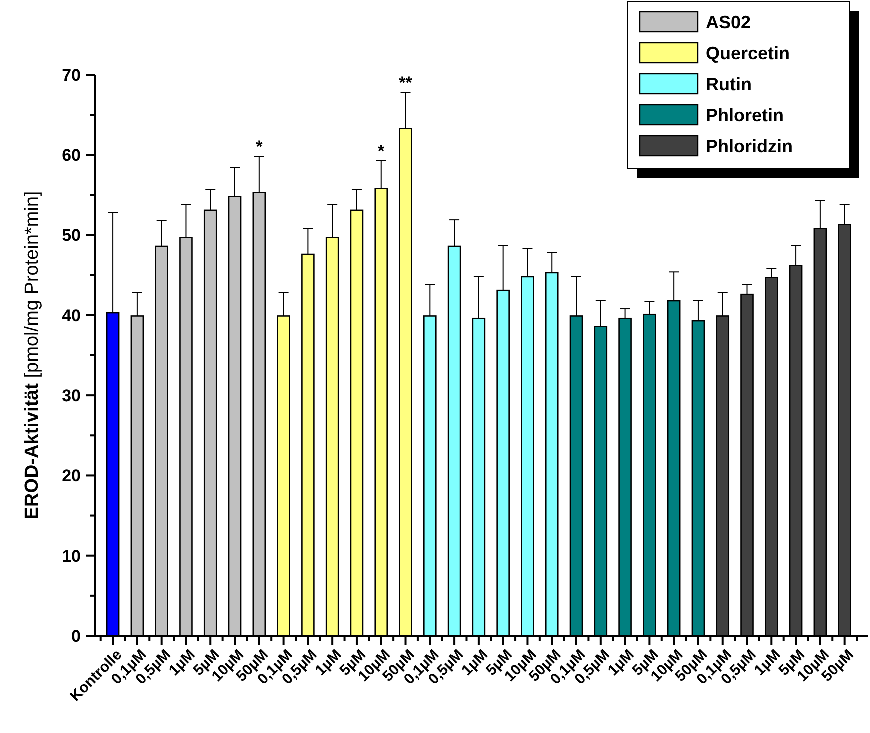 The width and height of the screenshot is (870, 733). Describe the element at coordinates (71, 156) in the screenshot. I see `y-tick-label: 60` at that location.